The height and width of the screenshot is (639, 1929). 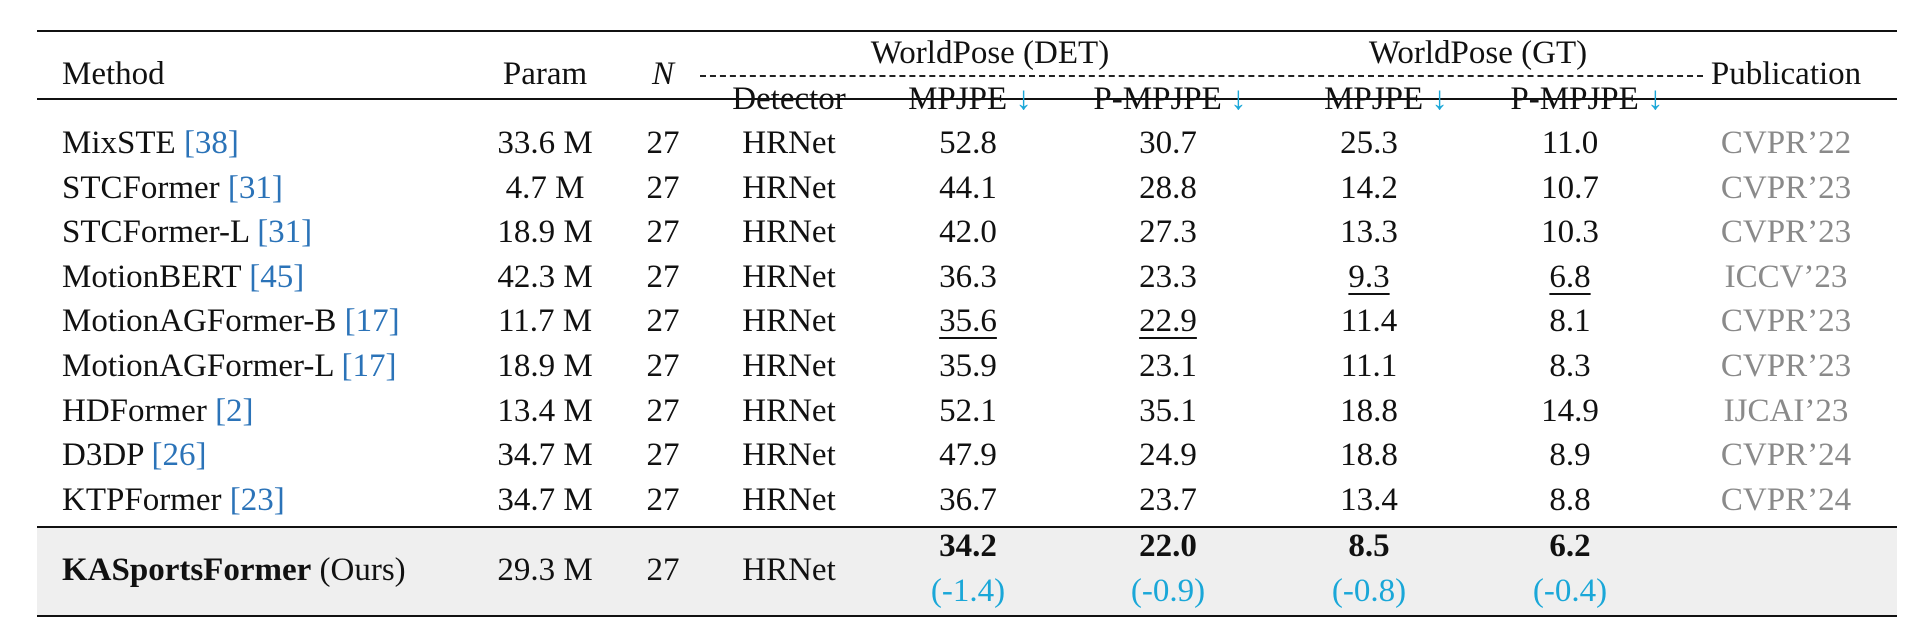 I want to click on ours-gt-mpjpe: 8.5, so click(x=1369, y=546).